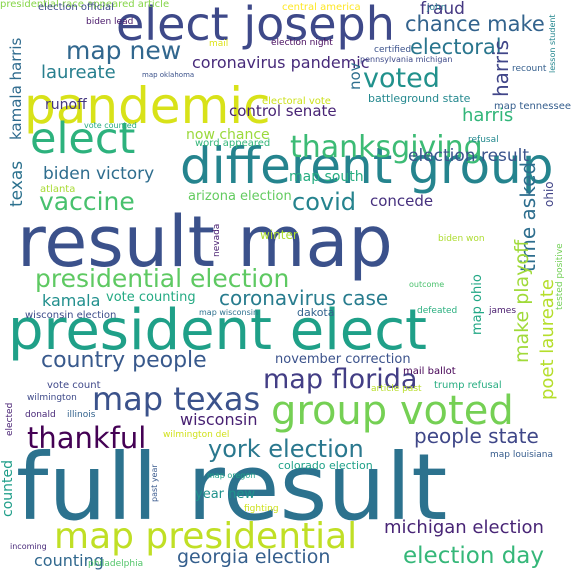 The width and height of the screenshot is (576, 576). What do you see at coordinates (52, 398) in the screenshot?
I see `cloud-word: wilmington` at bounding box center [52, 398].